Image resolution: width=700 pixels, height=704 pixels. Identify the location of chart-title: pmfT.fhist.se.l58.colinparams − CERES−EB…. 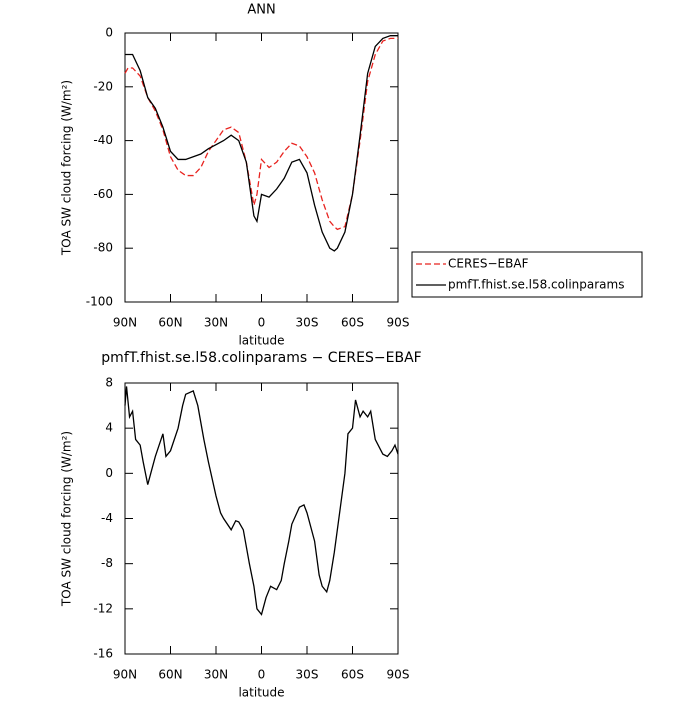
(261, 358).